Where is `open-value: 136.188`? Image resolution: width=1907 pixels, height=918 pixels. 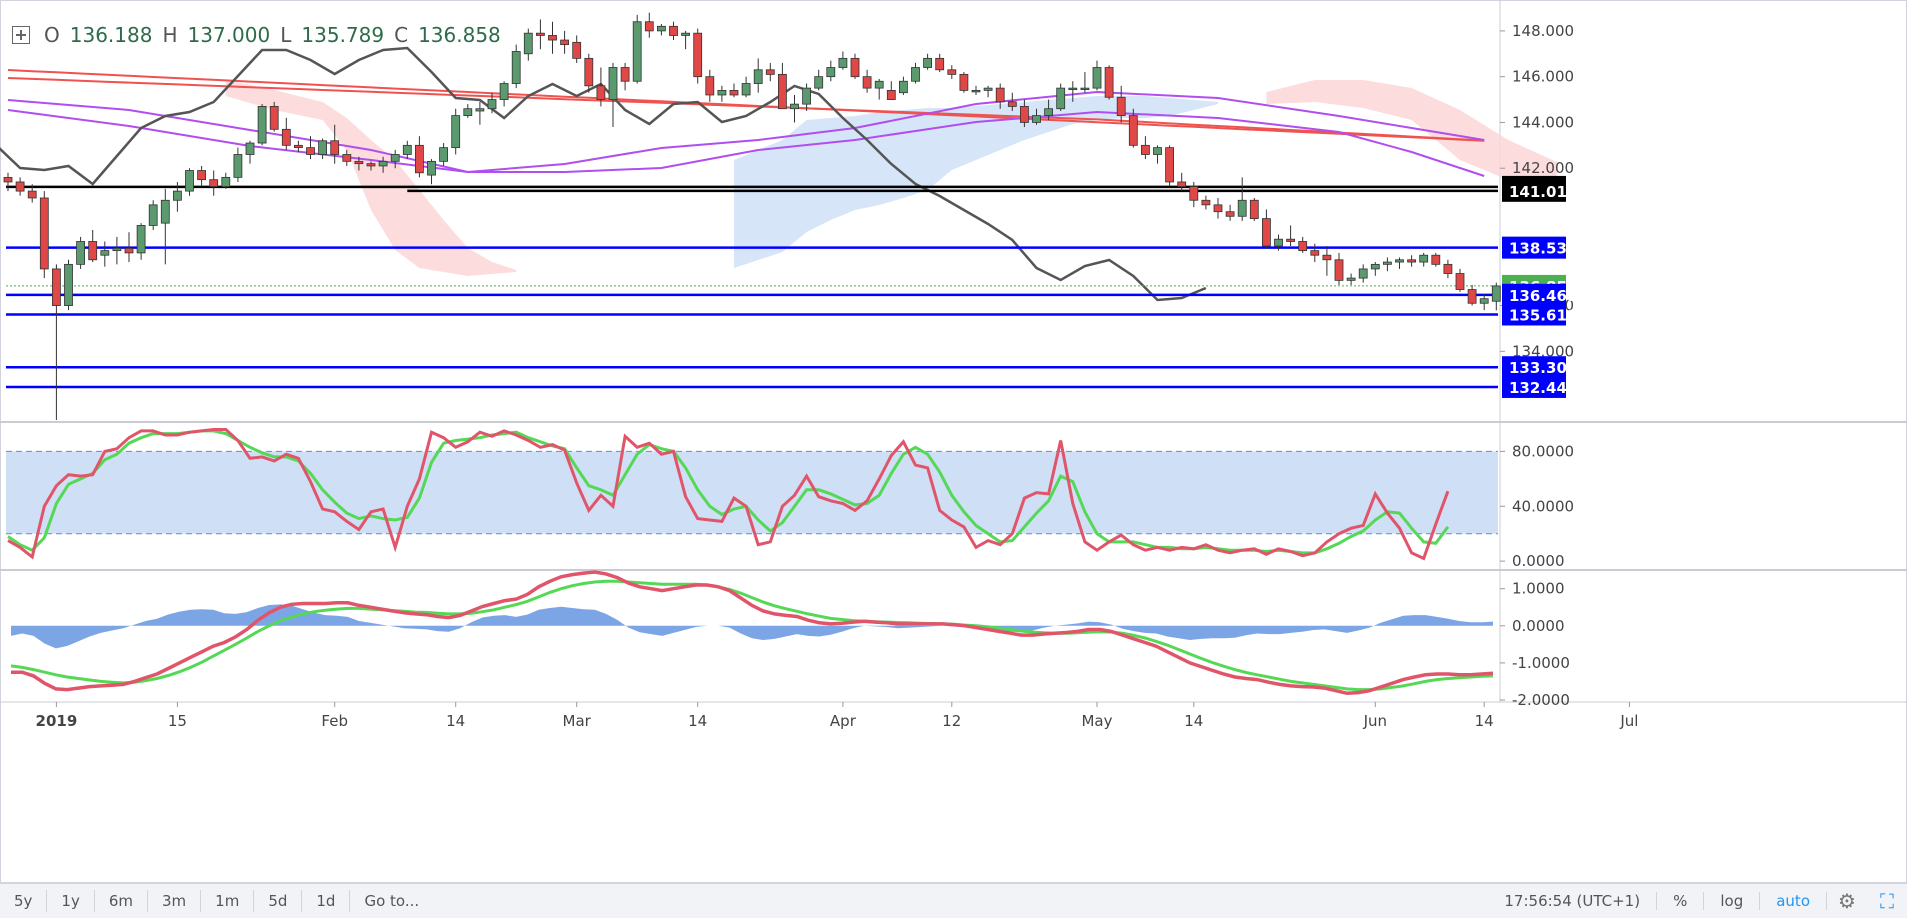 open-value: 136.188 is located at coordinates (111, 35).